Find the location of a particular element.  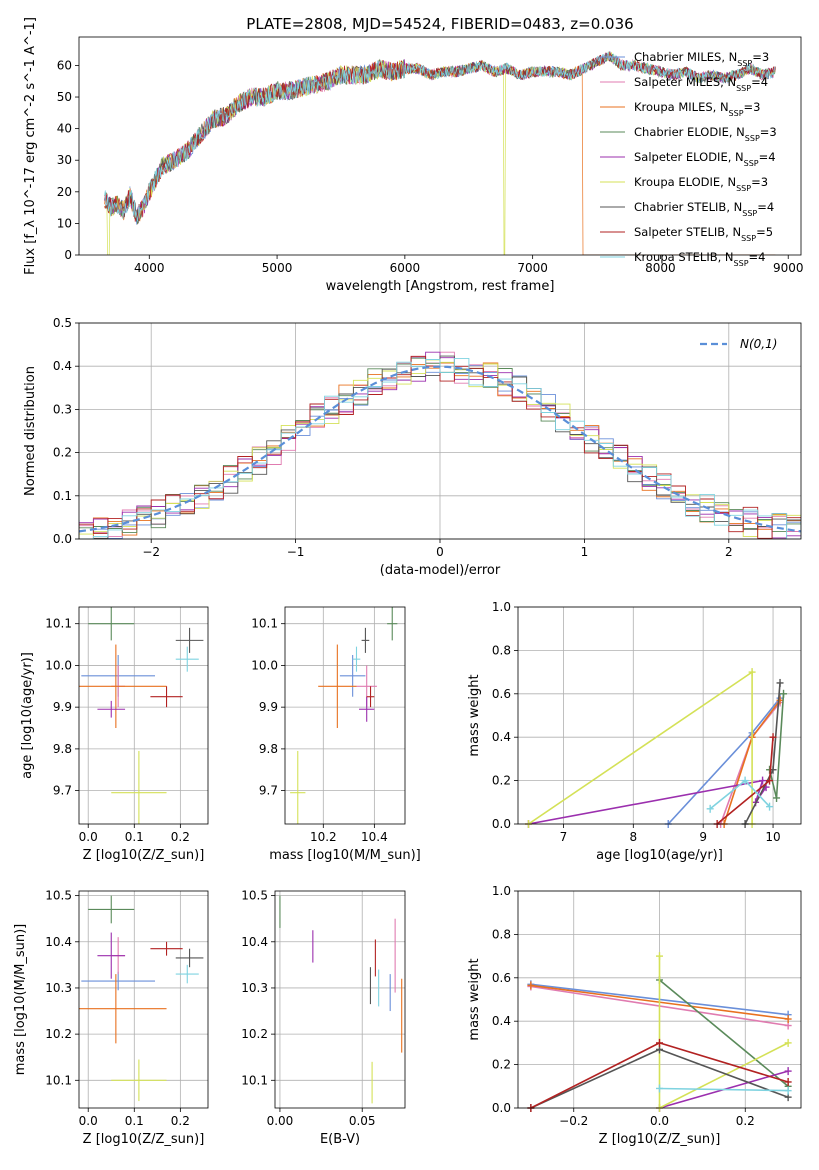

x-tick-label: 0.05 is located at coordinates (362, 1121).